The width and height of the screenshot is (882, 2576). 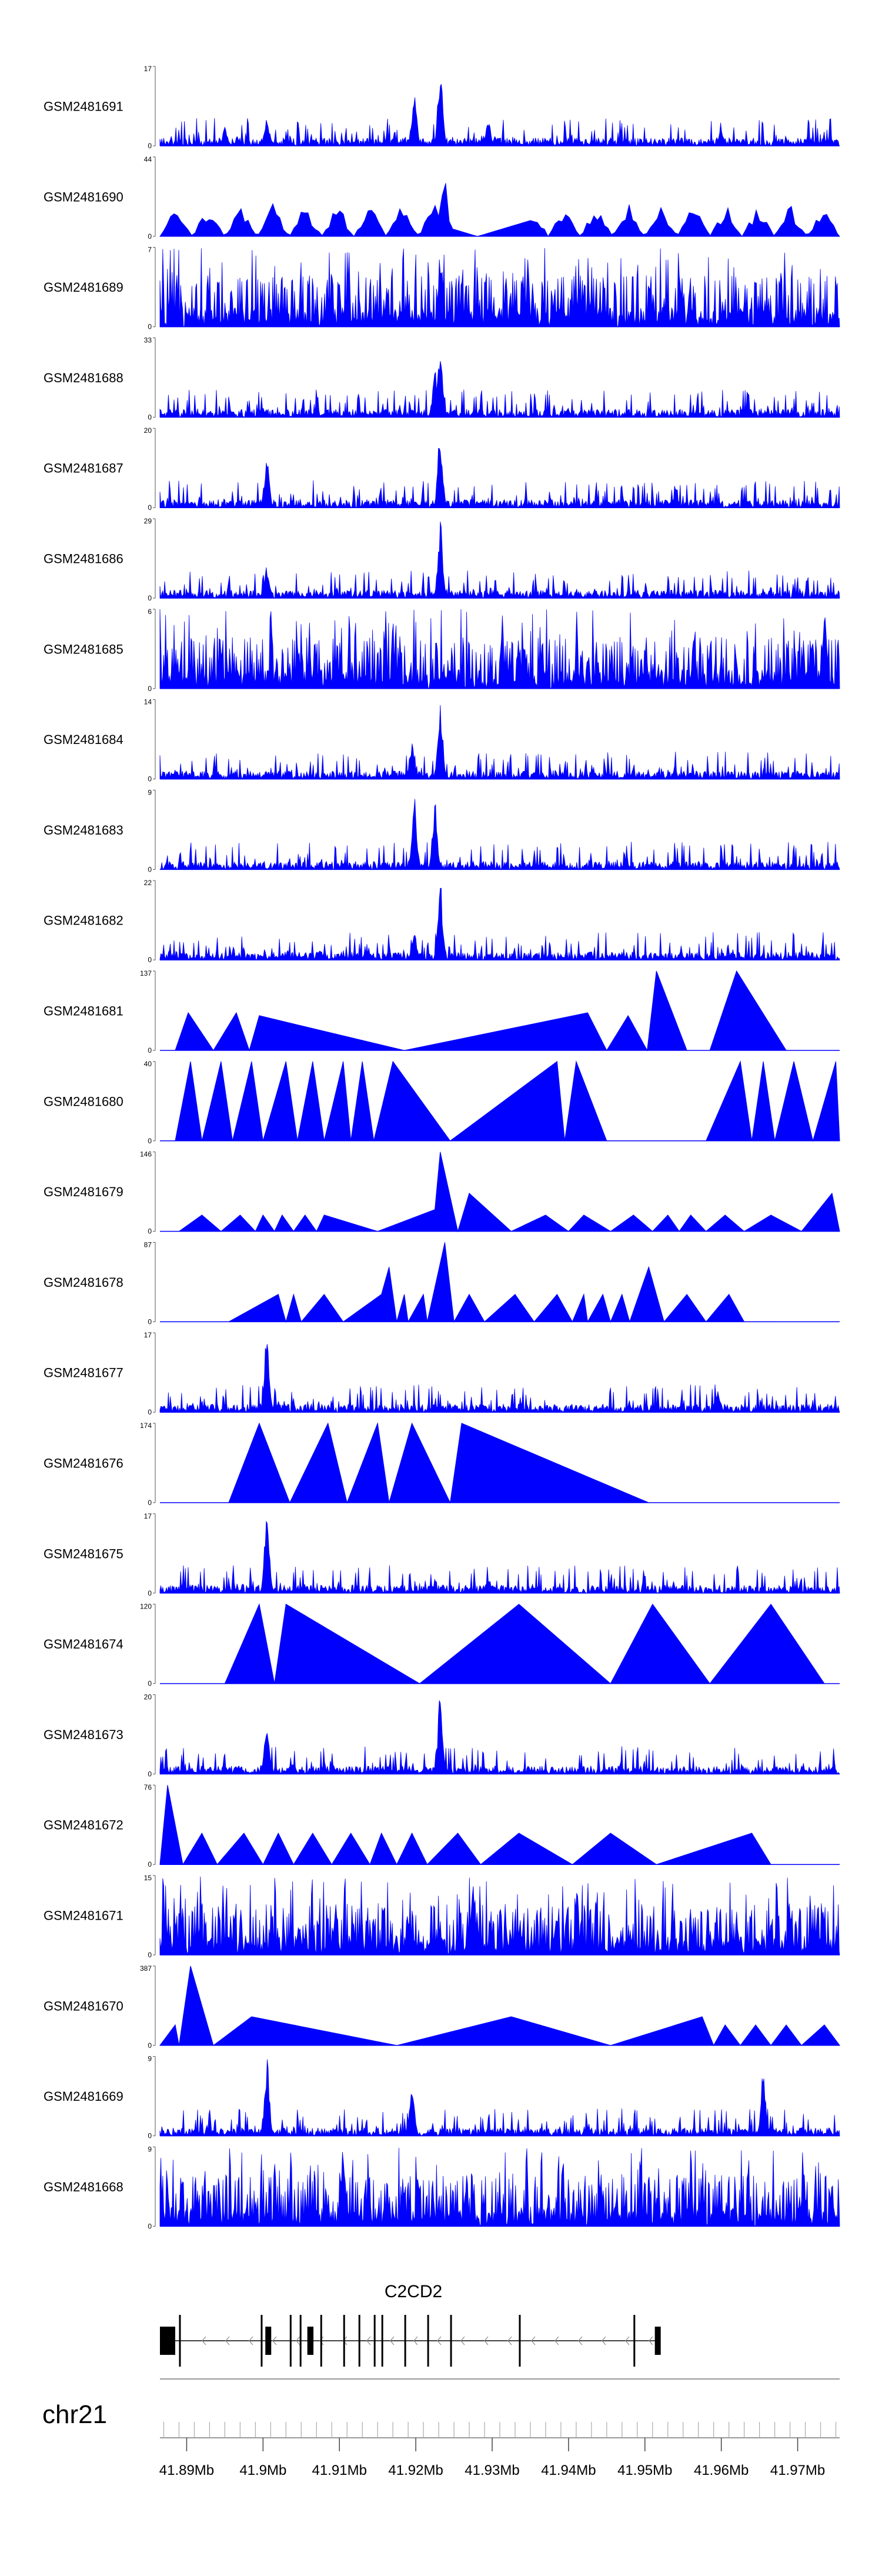 I want to click on y-max-label: 33, so click(x=148, y=340).